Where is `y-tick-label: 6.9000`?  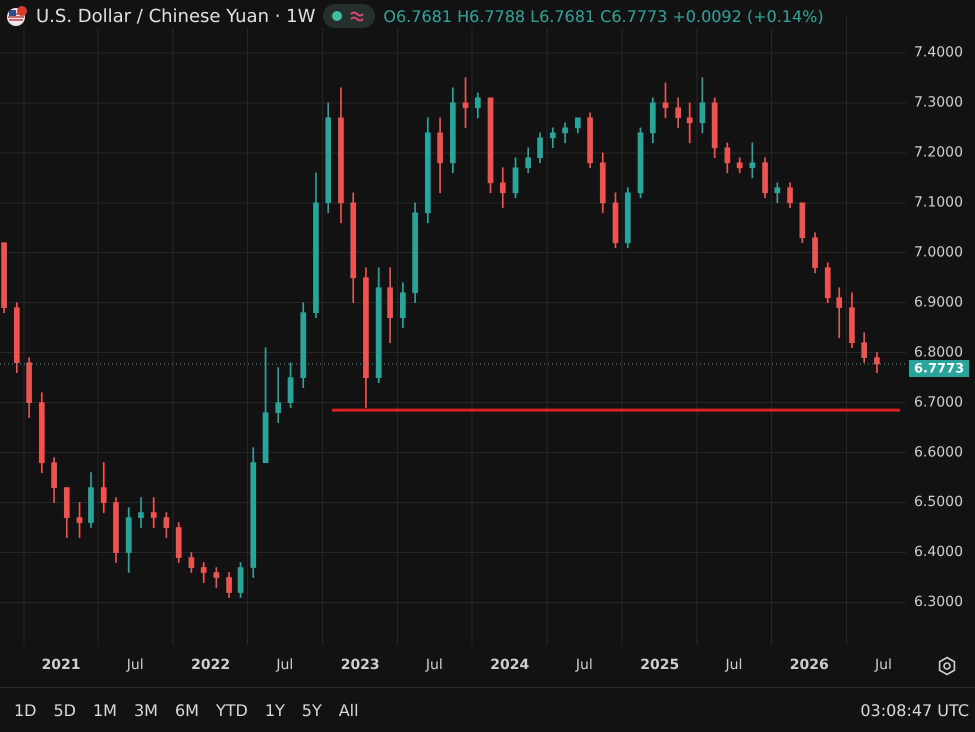
y-tick-label: 6.9000 is located at coordinates (938, 302).